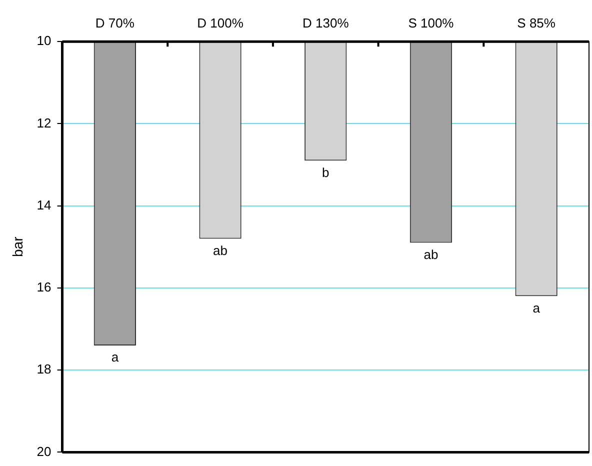 This screenshot has width=592, height=466. What do you see at coordinates (44, 40) in the screenshot?
I see `y-tick-label: 10` at bounding box center [44, 40].